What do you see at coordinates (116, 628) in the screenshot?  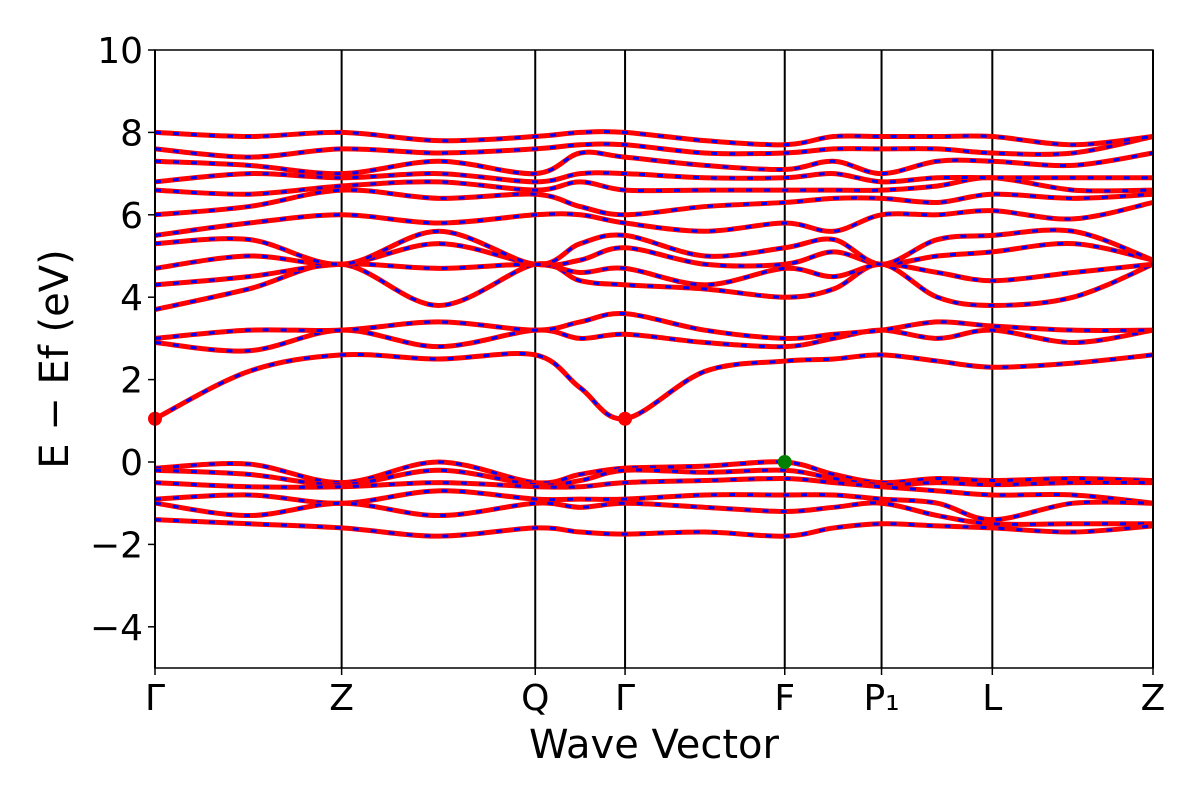 I see `y-tick-label: −4` at bounding box center [116, 628].